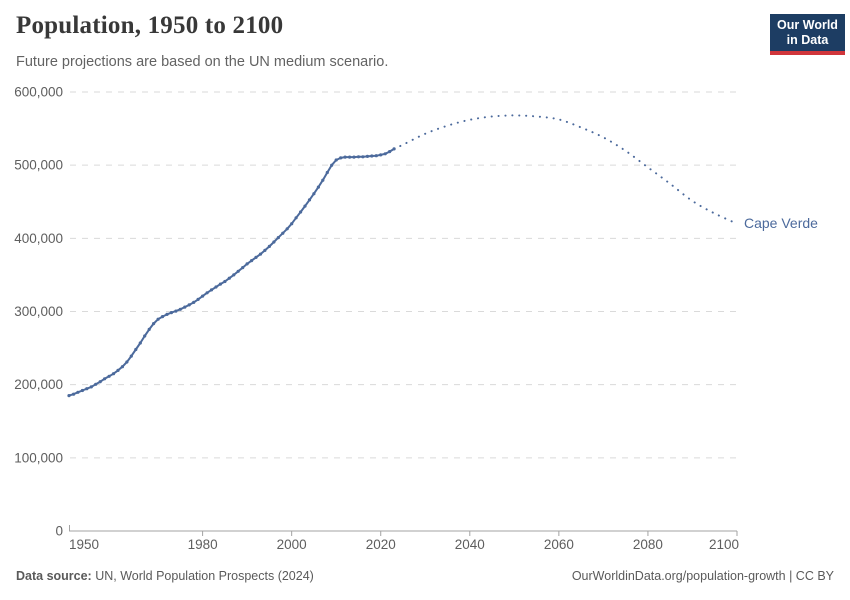 Image resolution: width=850 pixels, height=600 pixels. Describe the element at coordinates (470, 544) in the screenshot. I see `x-tick-label: 2040` at that location.